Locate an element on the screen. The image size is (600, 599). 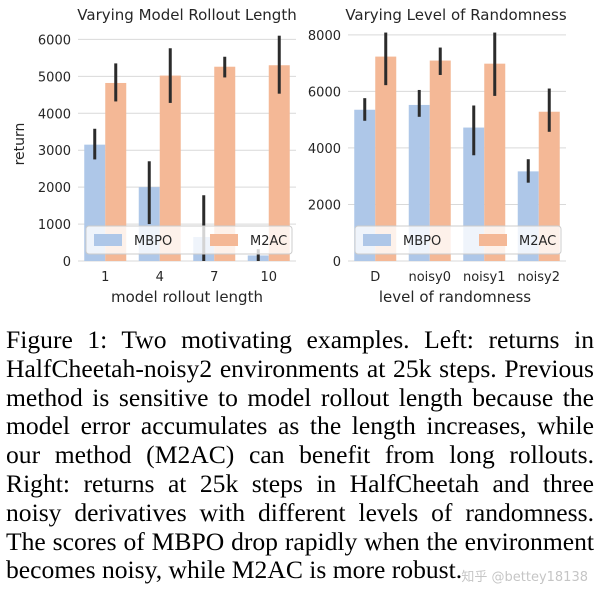
chart-title: Varying Model Rollout Length is located at coordinates (186, 15).